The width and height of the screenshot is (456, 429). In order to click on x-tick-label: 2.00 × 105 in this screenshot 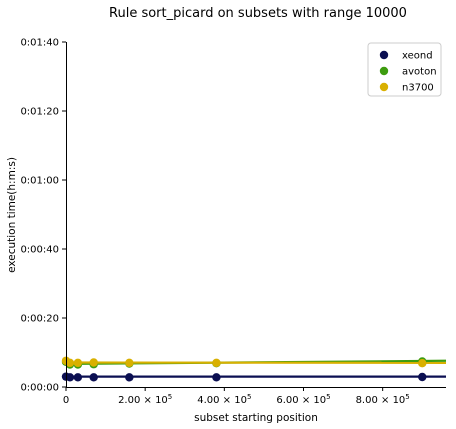, I will do `click(145, 399)`.